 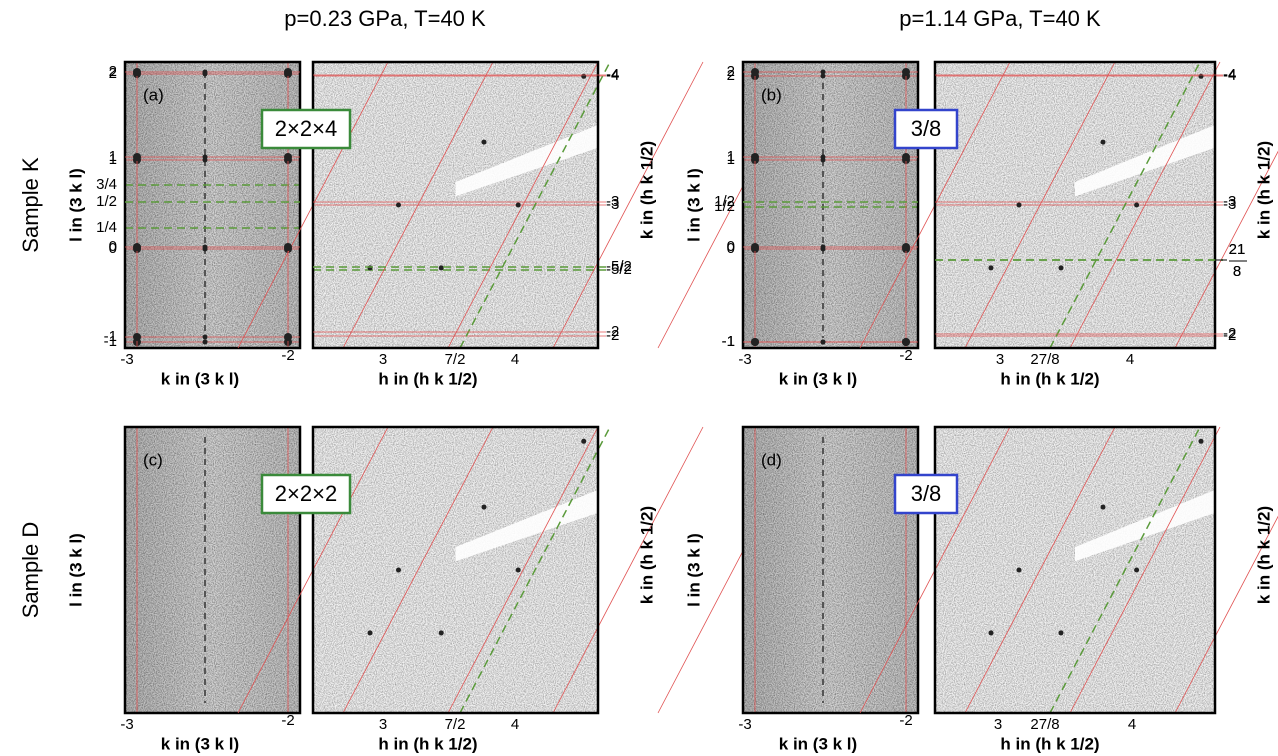 I want to click on x-tick-label: 7/2, so click(x=455, y=724).